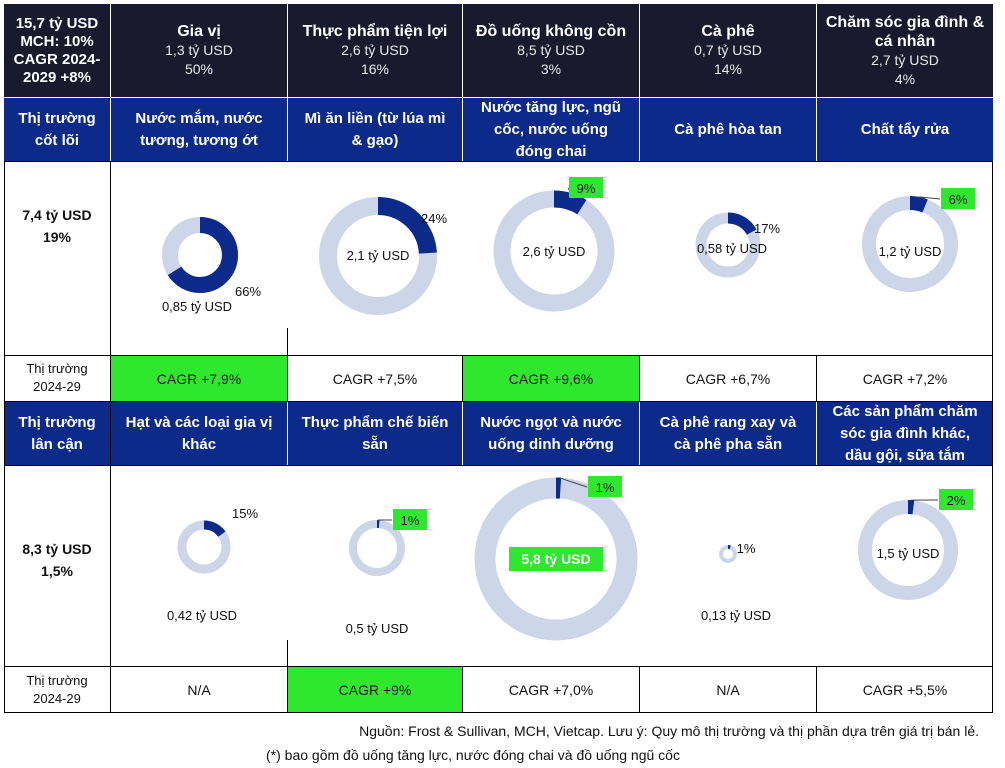 The width and height of the screenshot is (1005, 768). I want to click on core-total: 7,4 tỷ USD 19%, so click(57, 226).